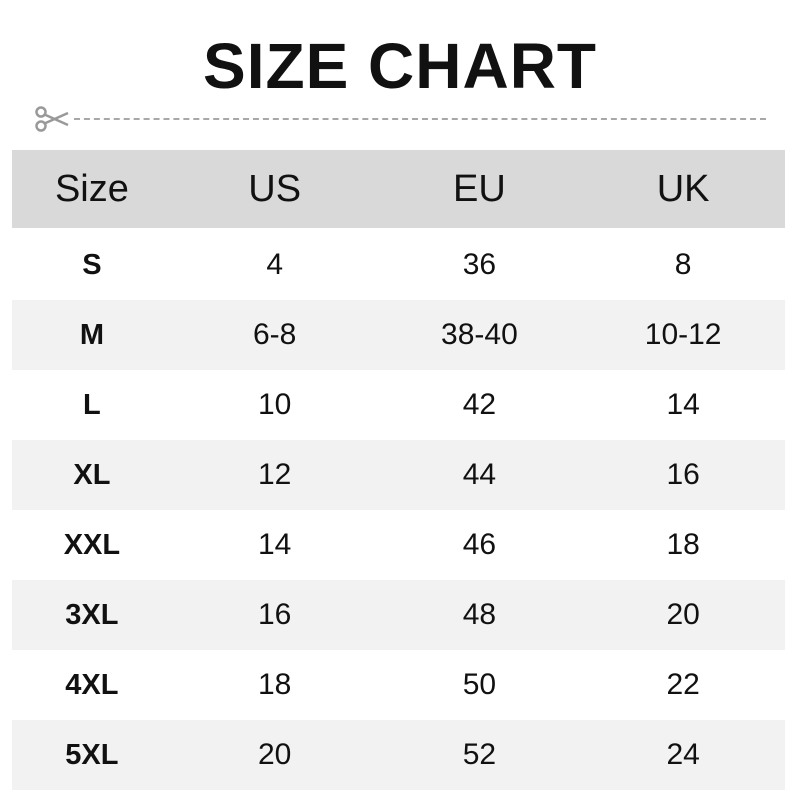 This screenshot has width=800, height=800. I want to click on cell-us: 20, so click(274, 754).